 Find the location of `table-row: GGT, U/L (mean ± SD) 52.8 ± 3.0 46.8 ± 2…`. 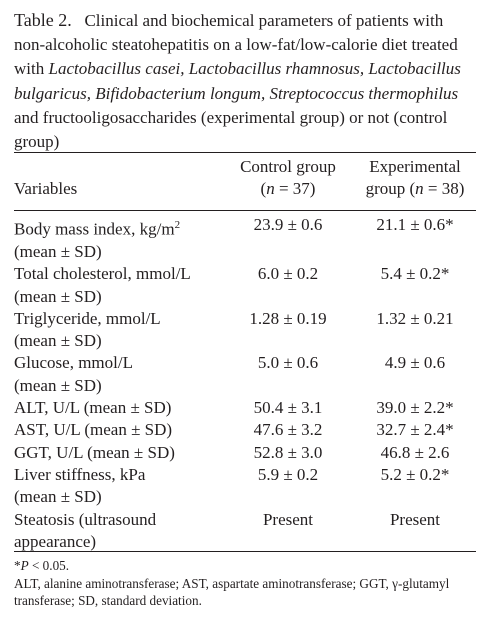

table-row: GGT, U/L (mean ± SD) 52.8 ± 3.0 46.8 ± 2… is located at coordinates (245, 453).